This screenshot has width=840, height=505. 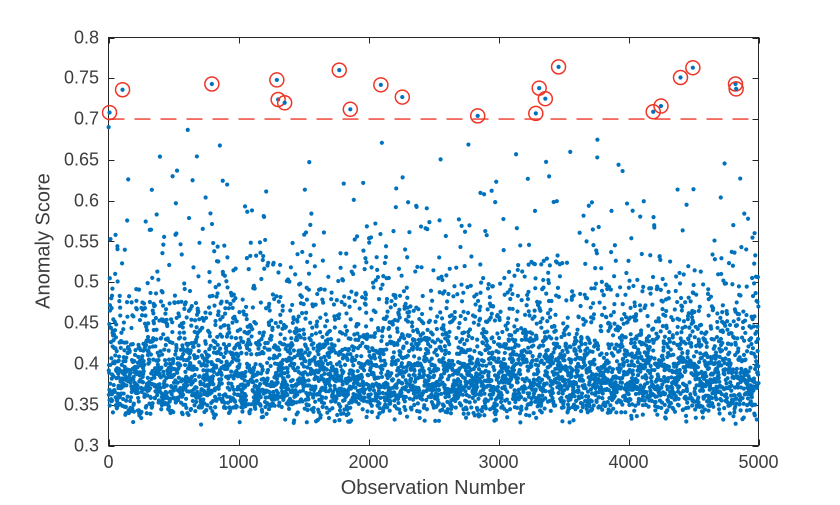 I want to click on x-tick-label: 4000, so click(x=628, y=462).